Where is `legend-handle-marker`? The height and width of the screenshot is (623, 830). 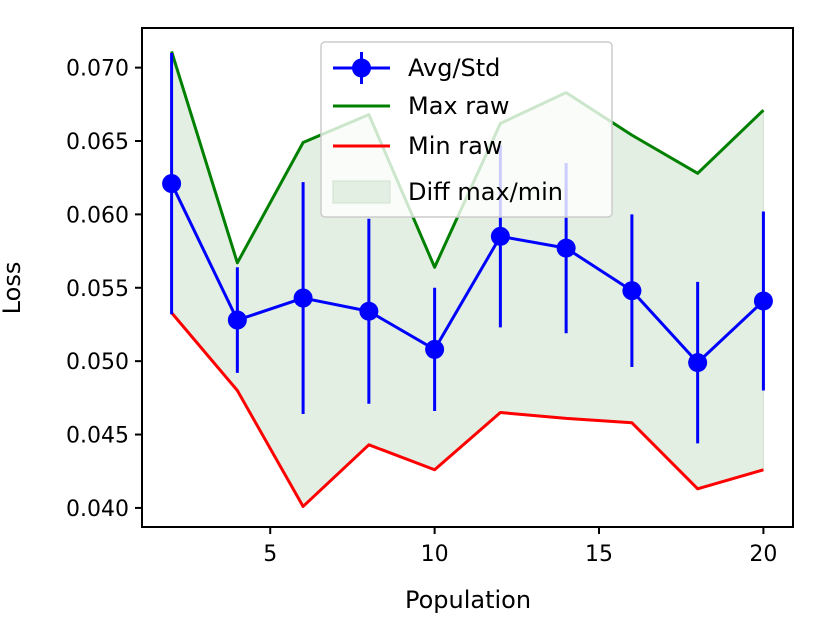
legend-handle-marker is located at coordinates (361, 68).